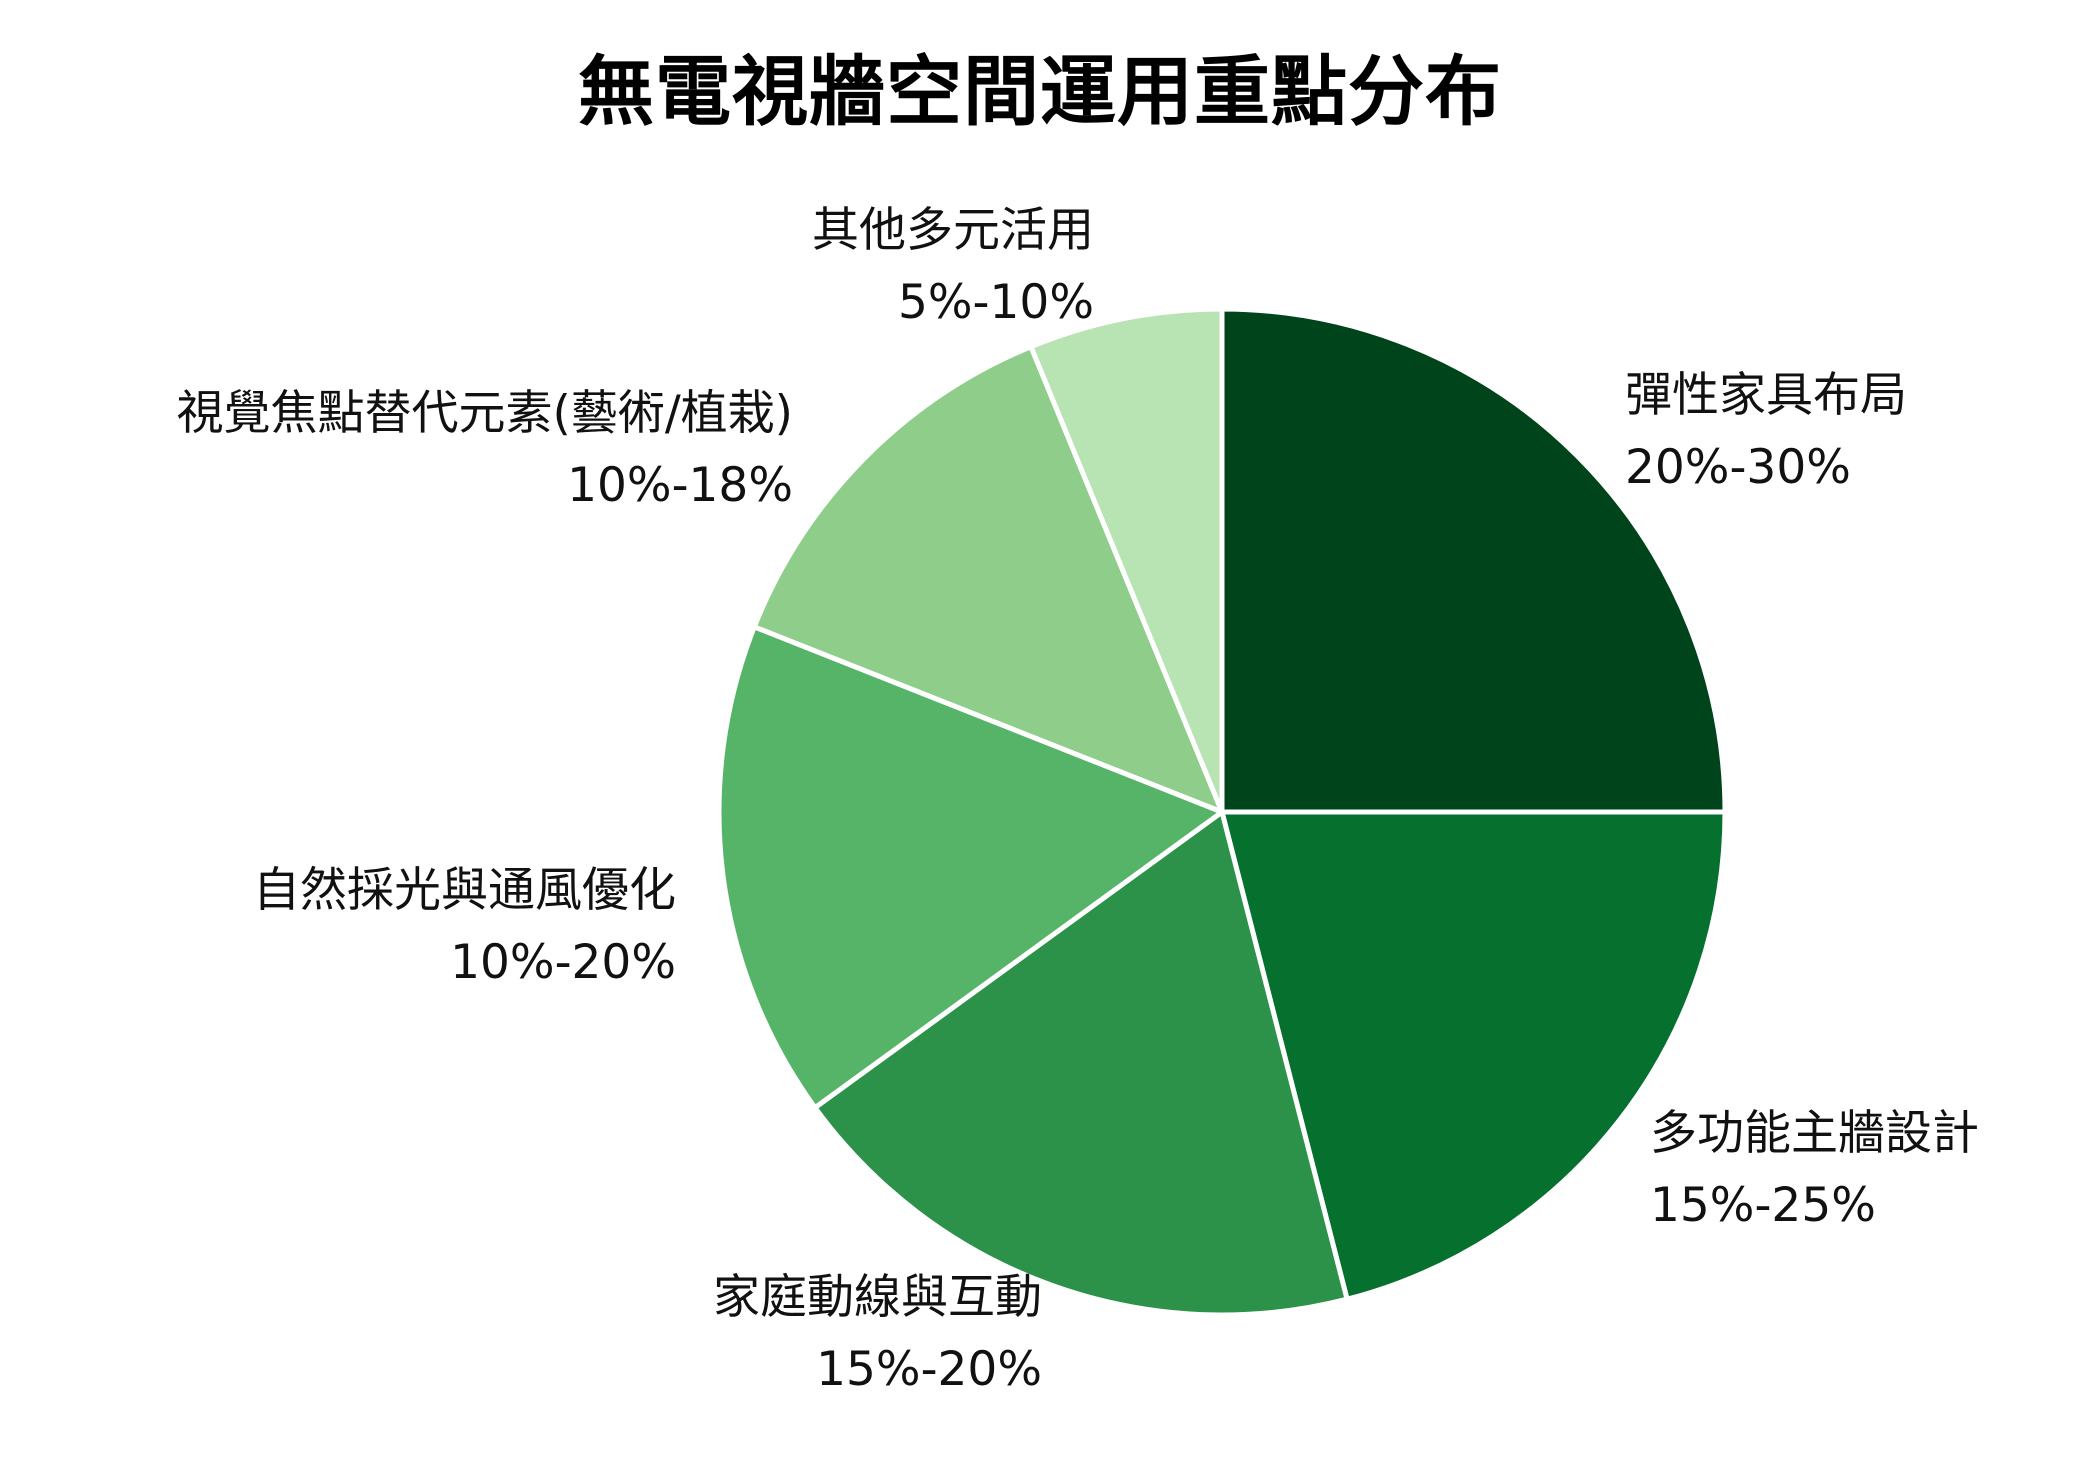  I want to click on slice-label: 自然採光與通風優化 10%-20%, so click(464, 927).